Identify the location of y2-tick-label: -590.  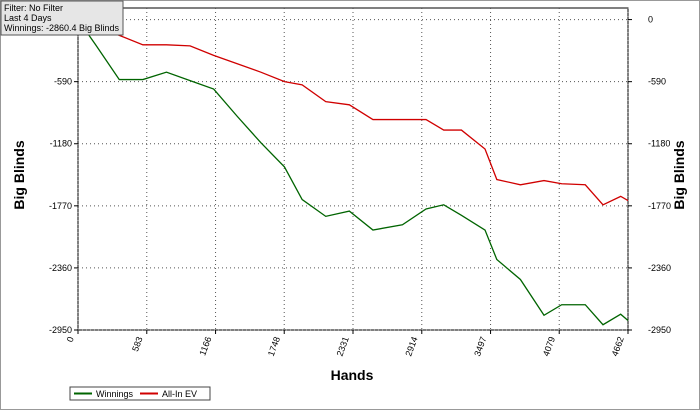
(657, 82).